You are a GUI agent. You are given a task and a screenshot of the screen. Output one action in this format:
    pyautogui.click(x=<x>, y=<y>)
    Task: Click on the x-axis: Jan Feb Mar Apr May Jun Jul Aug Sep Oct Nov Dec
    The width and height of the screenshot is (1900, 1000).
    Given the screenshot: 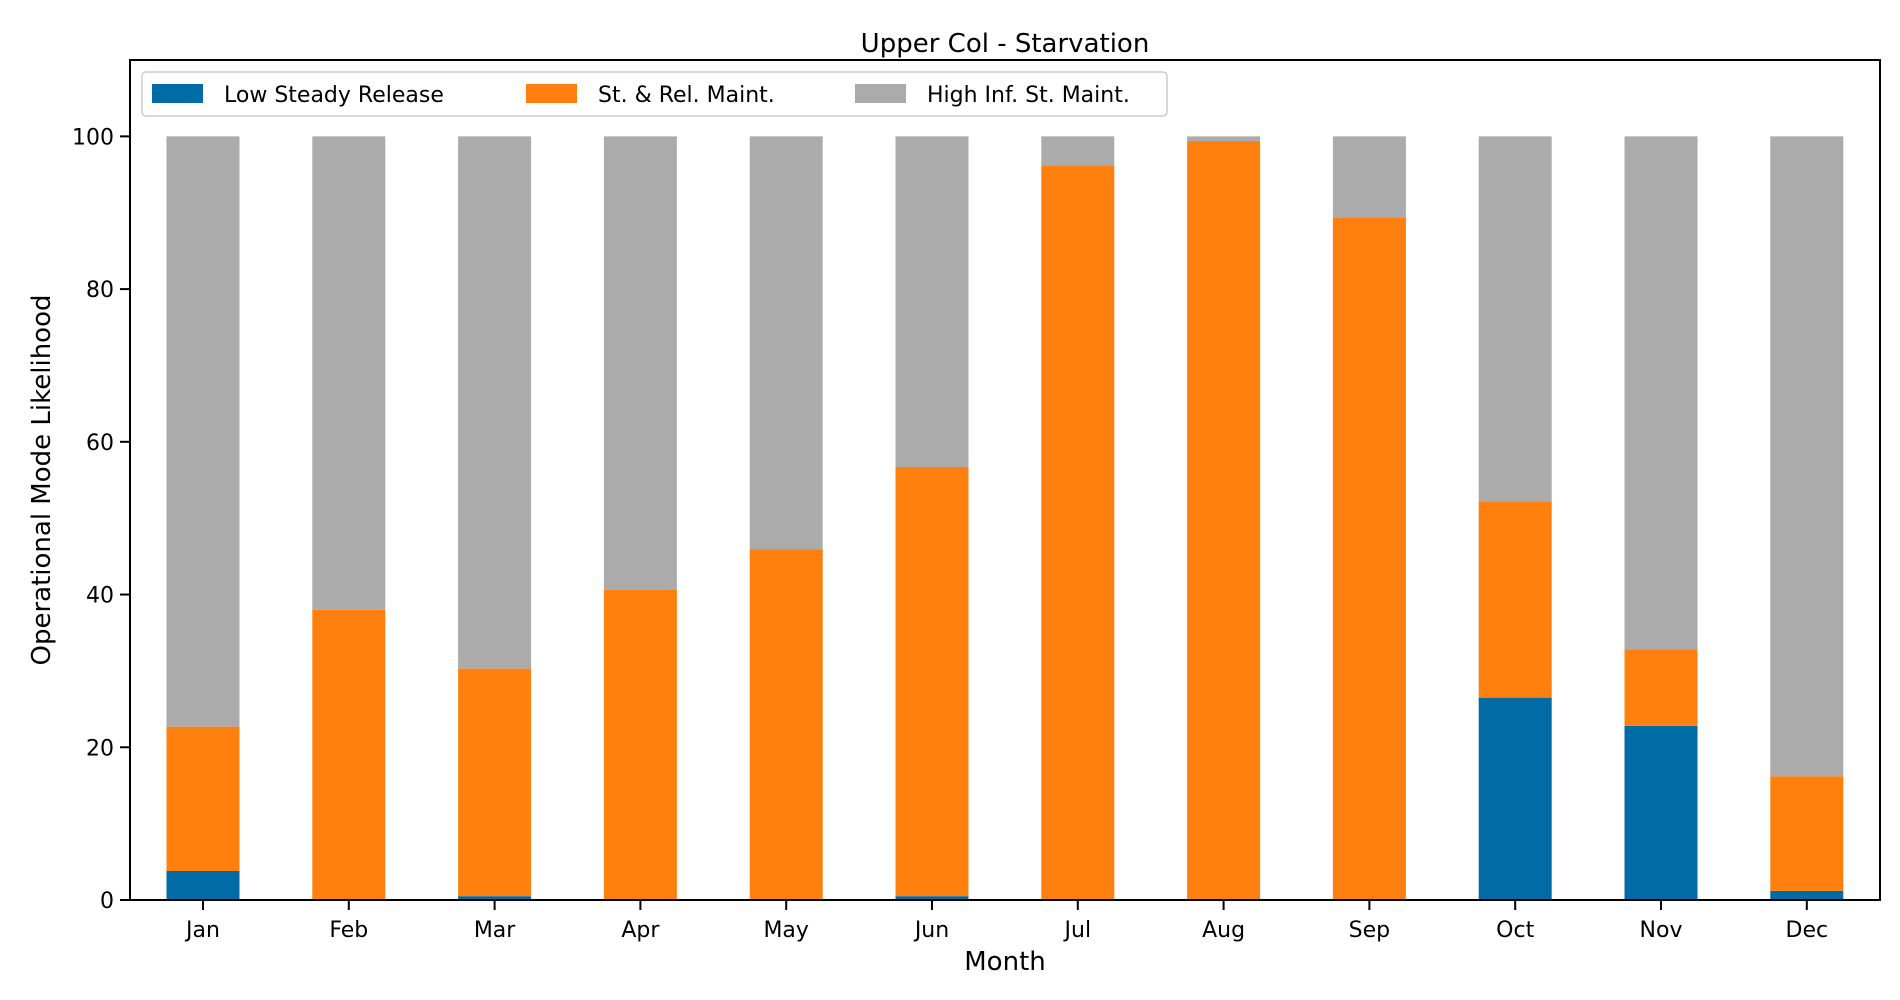 What is the action you would take?
    pyautogui.click(x=1006, y=921)
    